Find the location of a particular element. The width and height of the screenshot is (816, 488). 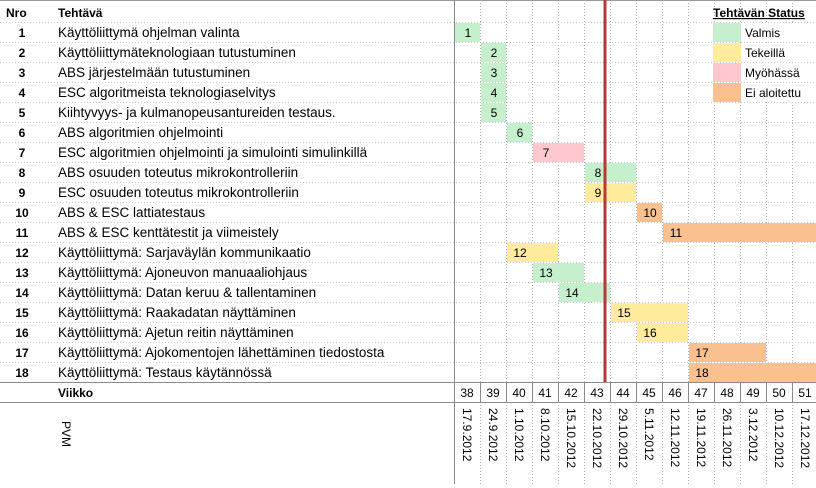

task-name: ESC algoritmeista teknologiaselvitys is located at coordinates (167, 92).